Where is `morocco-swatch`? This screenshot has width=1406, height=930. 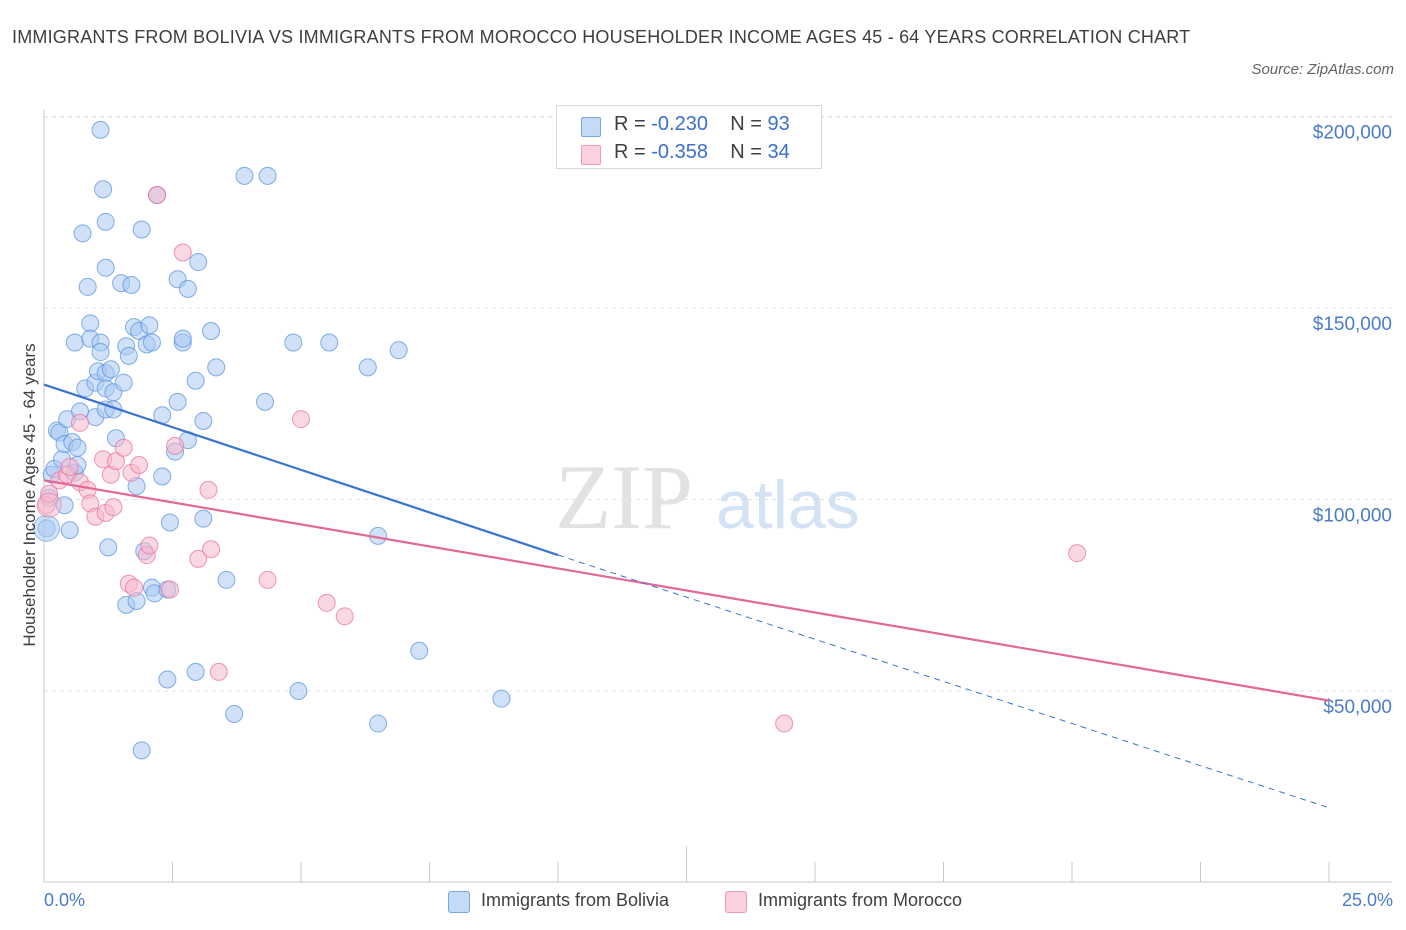 morocco-swatch is located at coordinates (591, 155).